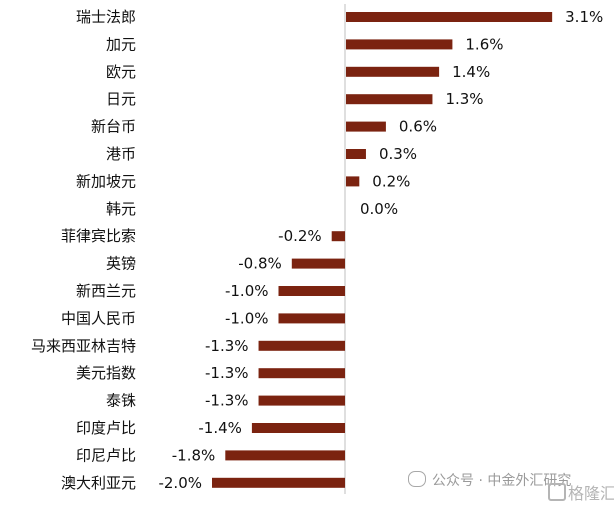 This screenshot has width=614, height=506. Describe the element at coordinates (113, 127) in the screenshot. I see `category-label: 新台币` at that location.